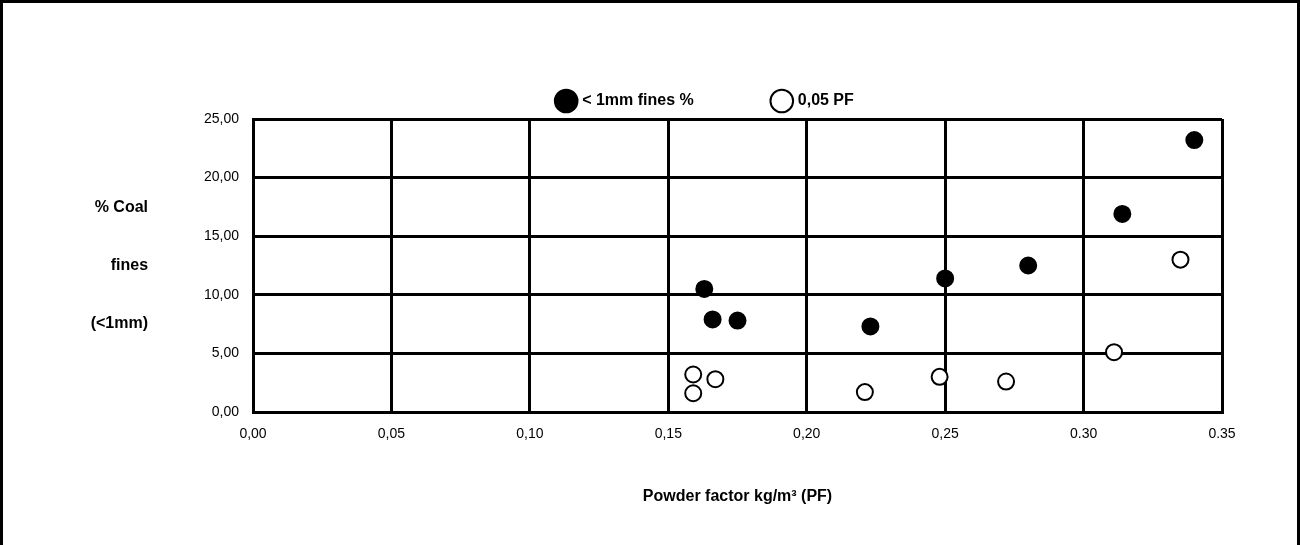 The image size is (1300, 545). What do you see at coordinates (826, 100) in the screenshot?
I see `legend-label: 0,05 PF` at bounding box center [826, 100].